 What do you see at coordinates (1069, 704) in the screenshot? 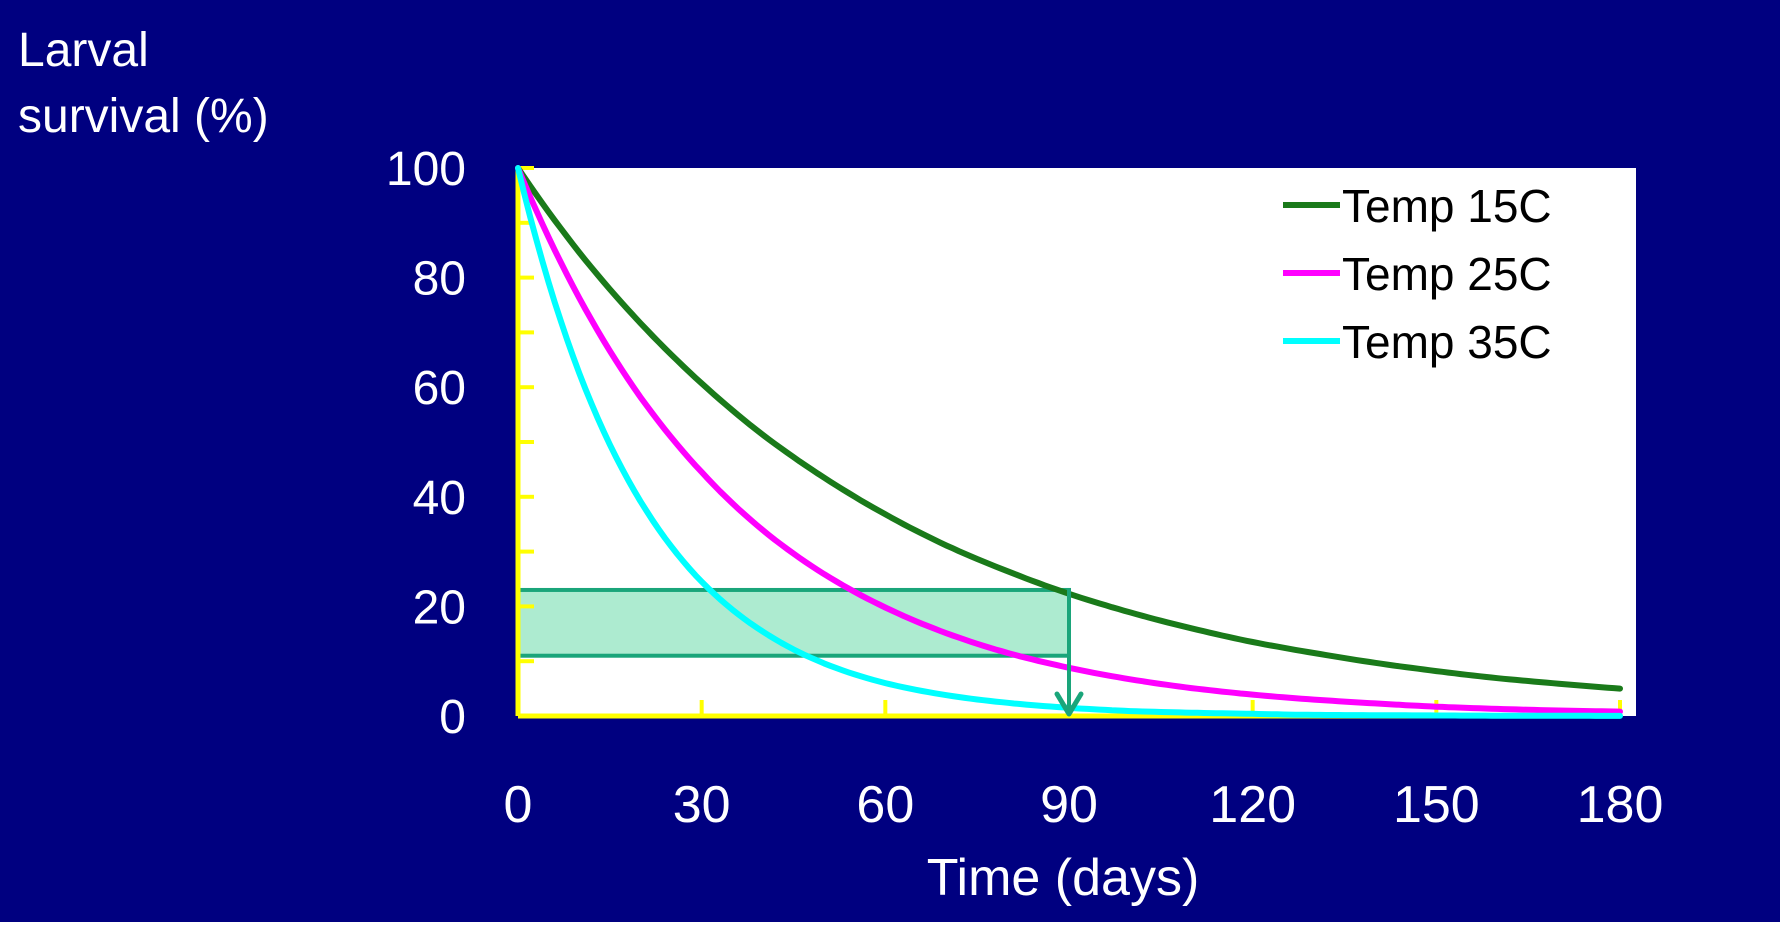
I see `highlight-arrow-head` at bounding box center [1069, 704].